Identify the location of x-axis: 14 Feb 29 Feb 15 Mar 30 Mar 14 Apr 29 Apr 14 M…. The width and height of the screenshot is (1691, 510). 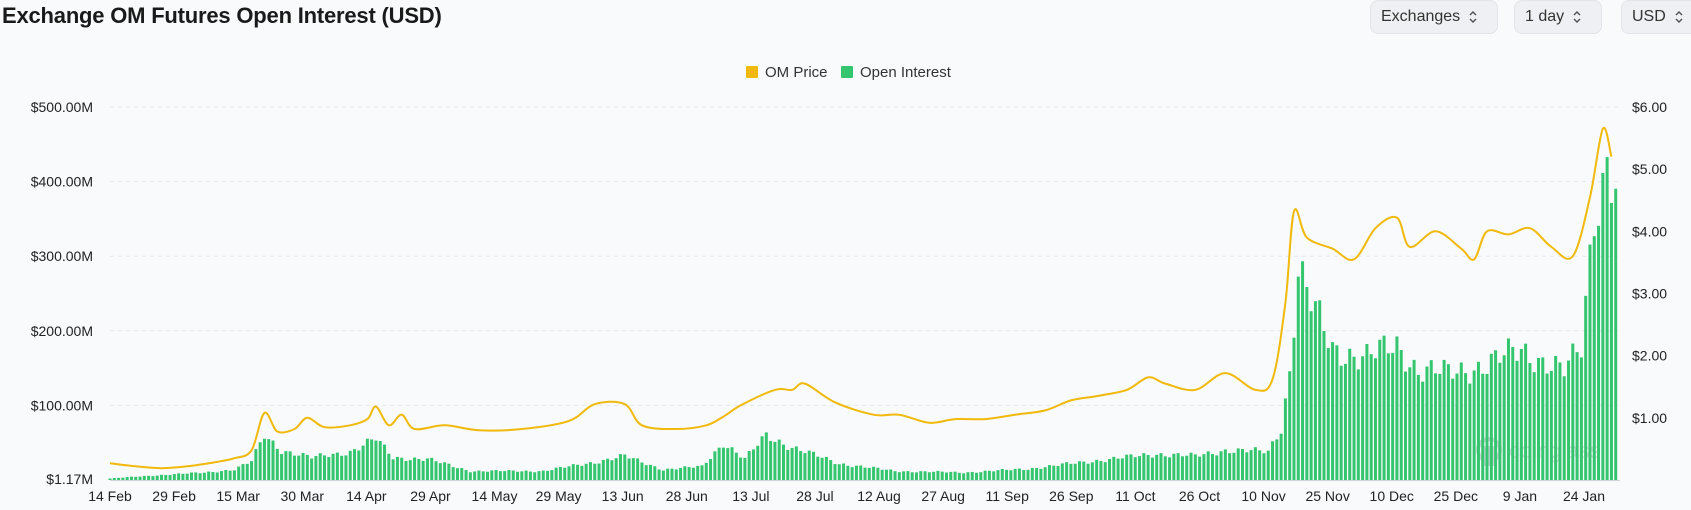
(854, 492).